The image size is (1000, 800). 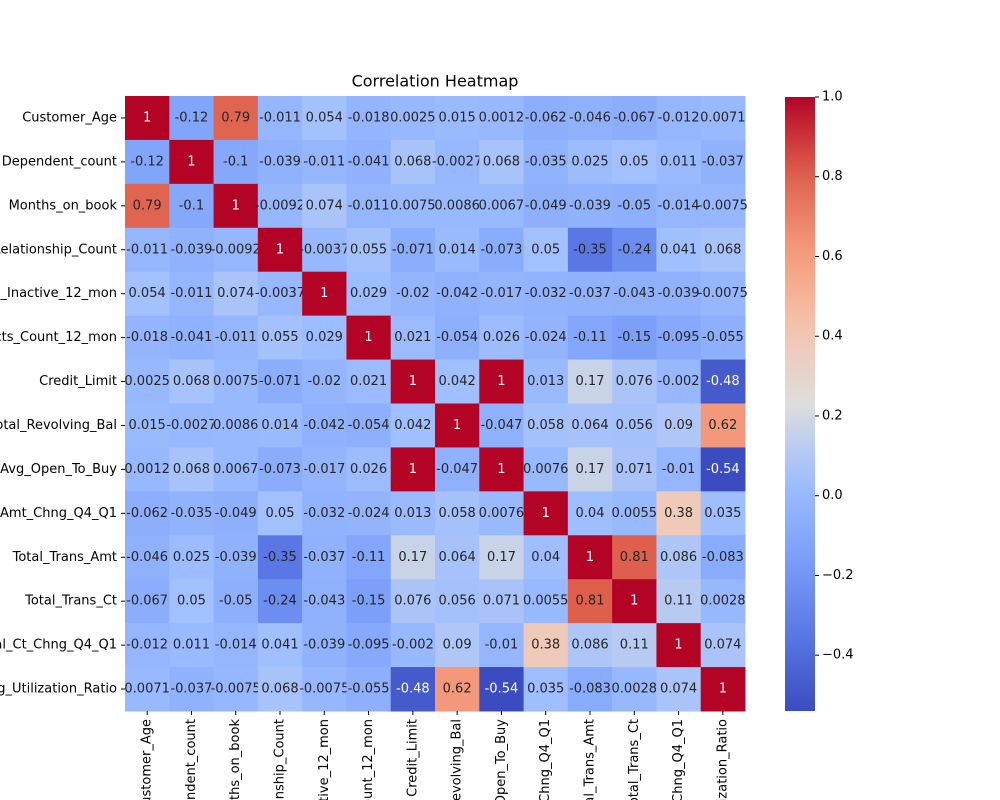 What do you see at coordinates (147, 205) in the screenshot?
I see `cell-label: 0.79` at bounding box center [147, 205].